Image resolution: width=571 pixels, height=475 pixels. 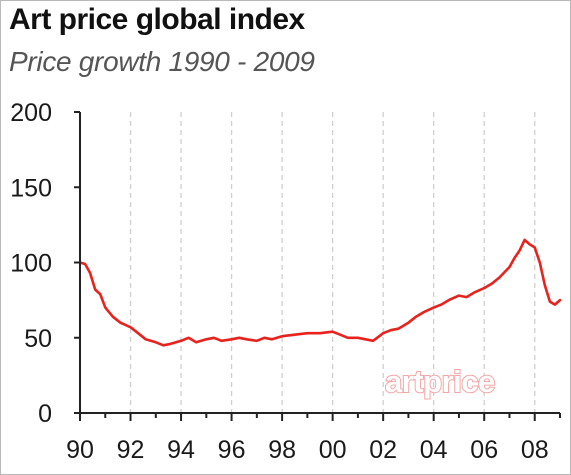 What do you see at coordinates (31, 113) in the screenshot?
I see `y-tick-label: 200` at bounding box center [31, 113].